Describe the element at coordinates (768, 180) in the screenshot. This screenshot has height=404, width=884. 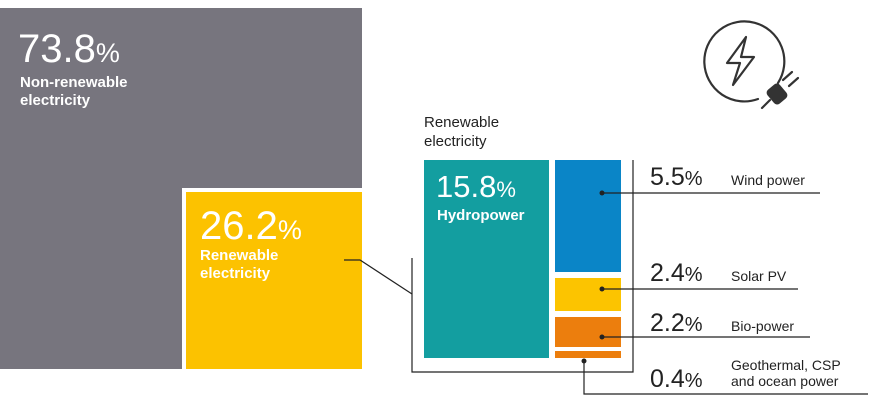
I see `wind-power-label: Wind power` at that location.